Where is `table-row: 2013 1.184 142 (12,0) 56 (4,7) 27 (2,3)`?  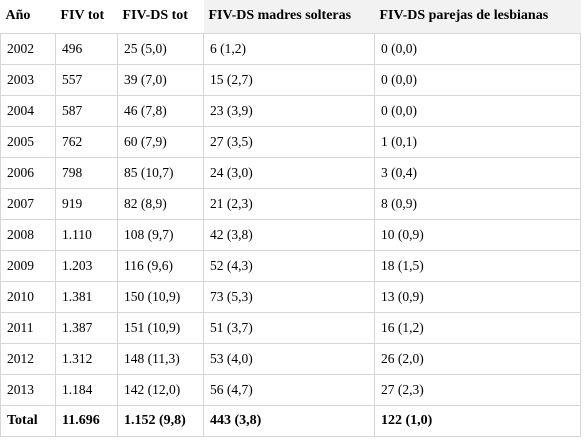
table-row: 2013 1.184 142 (12,0) 56 (4,7) 27 (2,3) is located at coordinates (290, 390).